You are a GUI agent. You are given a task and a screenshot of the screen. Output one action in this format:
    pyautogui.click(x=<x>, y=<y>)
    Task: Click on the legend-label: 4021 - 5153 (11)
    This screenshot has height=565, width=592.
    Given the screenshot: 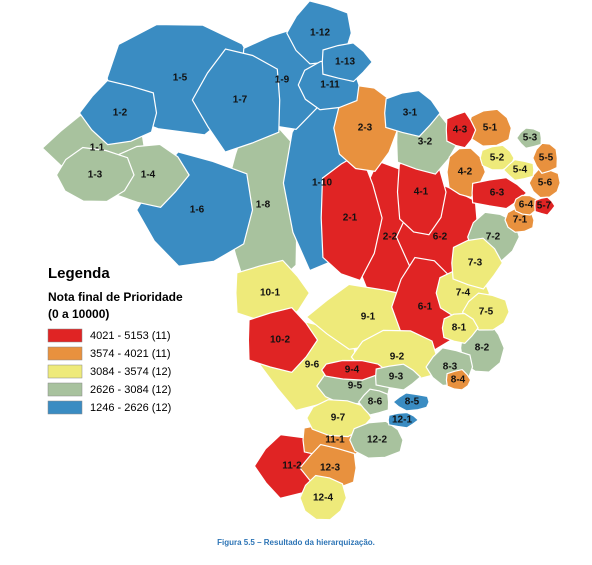 What is the action you would take?
    pyautogui.click(x=130, y=336)
    